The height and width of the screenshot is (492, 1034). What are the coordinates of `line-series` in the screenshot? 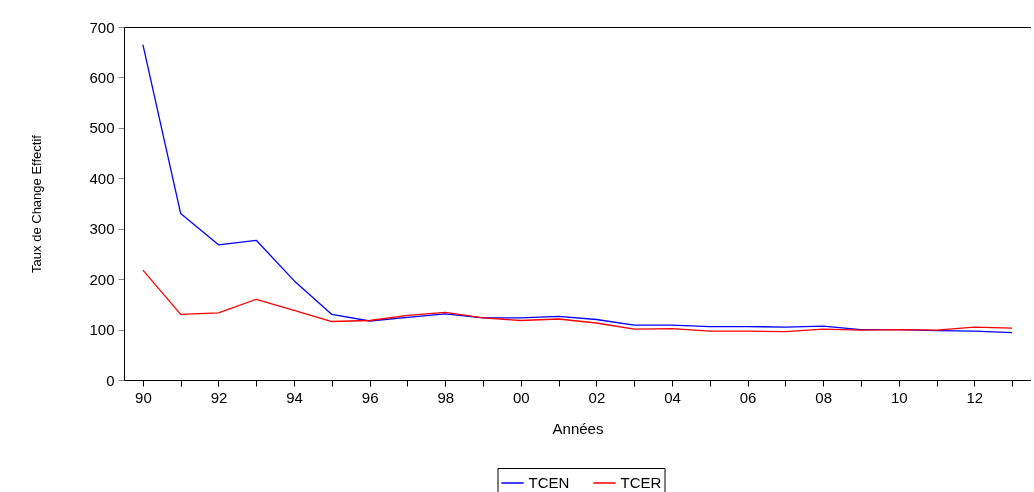 It's located at (577, 301).